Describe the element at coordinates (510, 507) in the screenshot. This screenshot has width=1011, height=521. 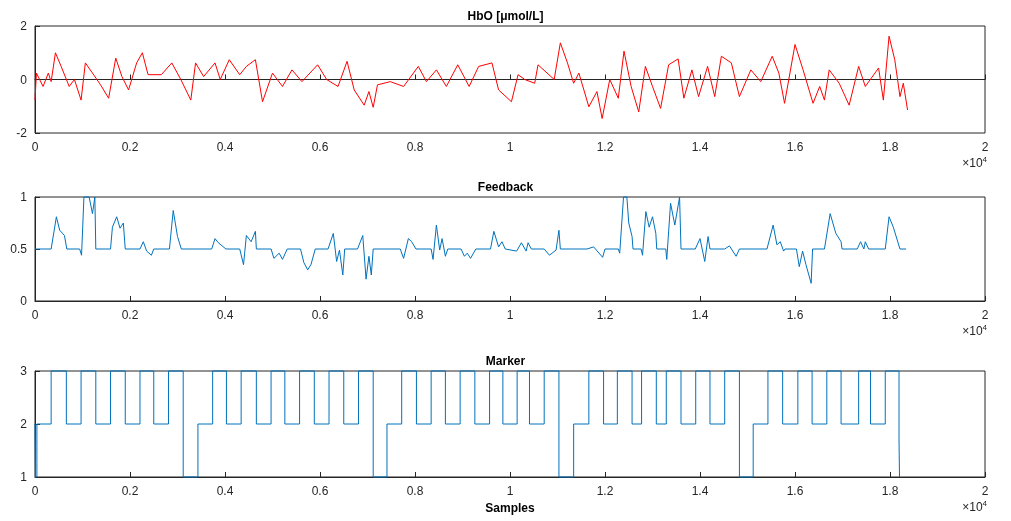
I see `x-axis-title: Samples` at that location.